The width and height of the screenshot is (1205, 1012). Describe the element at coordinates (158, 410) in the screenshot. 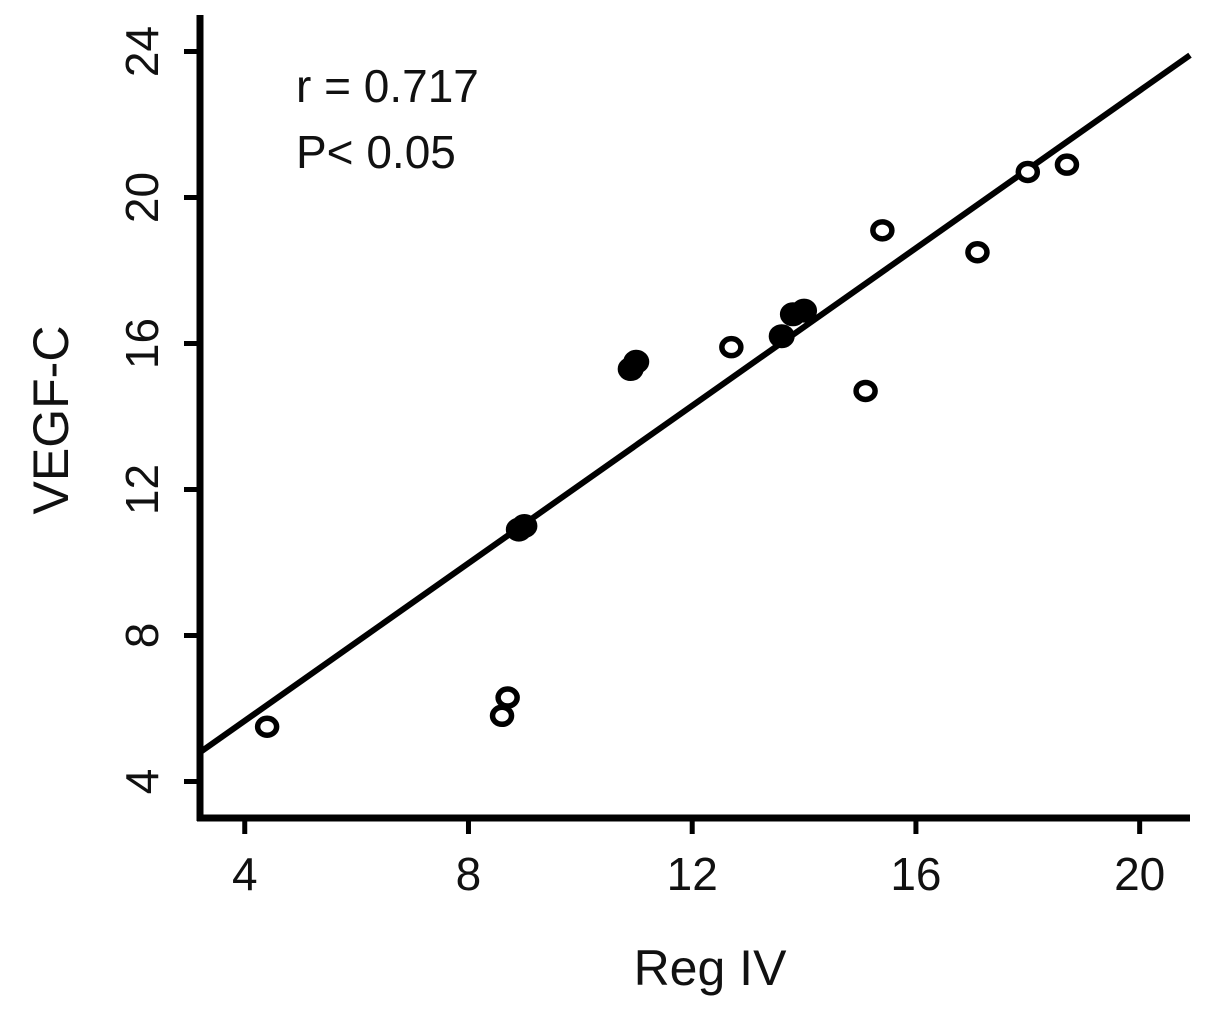

I see `y-axis-ticks: 4 8 12 16 20 24` at that location.